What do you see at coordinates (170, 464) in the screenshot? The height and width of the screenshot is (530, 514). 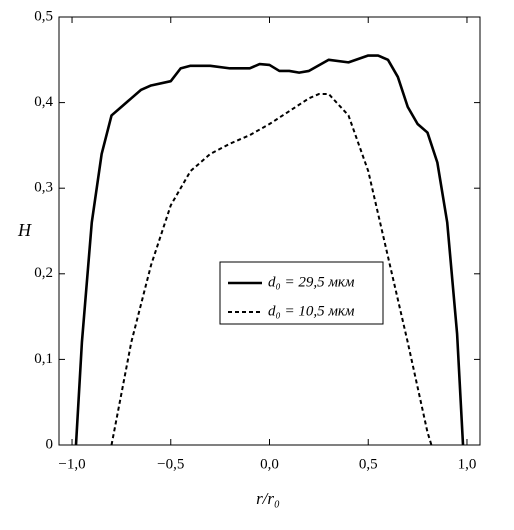 I see `x-tick-label: −0,5` at bounding box center [170, 464].